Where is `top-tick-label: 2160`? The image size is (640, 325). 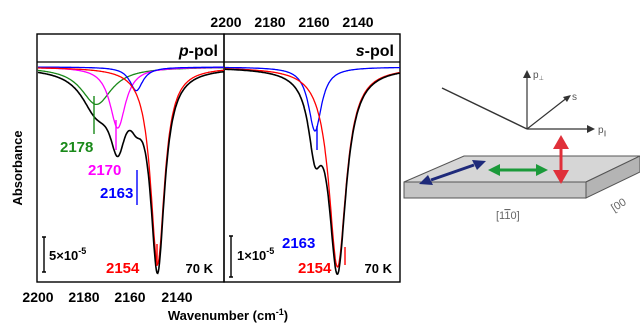
top-tick-label: 2160 is located at coordinates (313, 22).